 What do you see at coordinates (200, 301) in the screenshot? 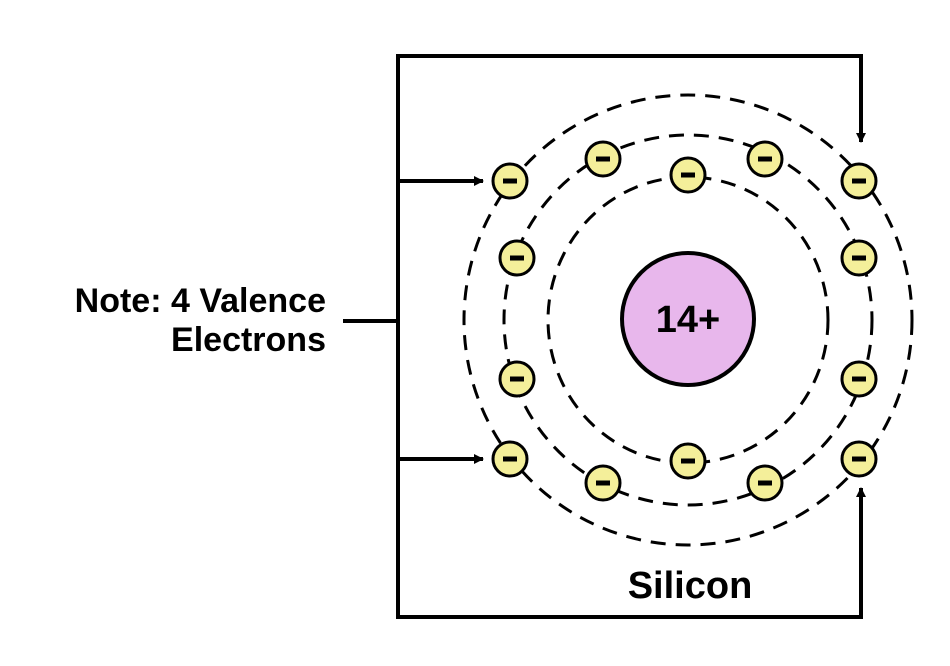
I see `note-line-1: Note: 4 Valence` at bounding box center [200, 301].